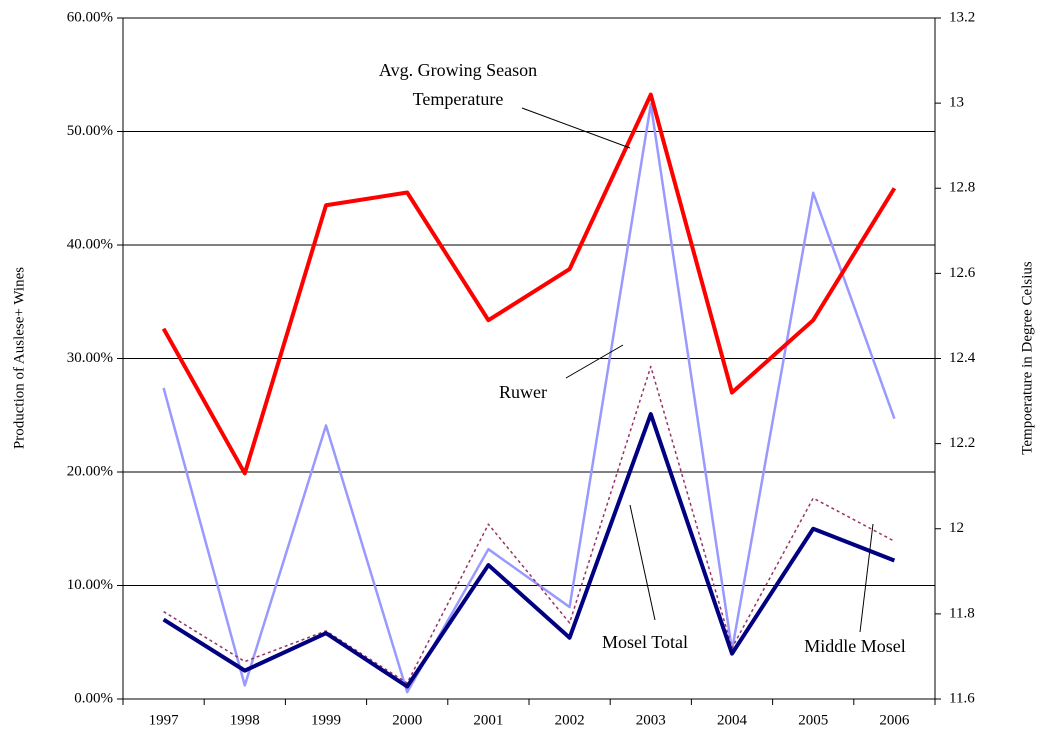 This screenshot has width=1046, height=741. Describe the element at coordinates (1027, 358) in the screenshot. I see `y2-axis-label: Tempoerature in Degree Celsius` at that location.